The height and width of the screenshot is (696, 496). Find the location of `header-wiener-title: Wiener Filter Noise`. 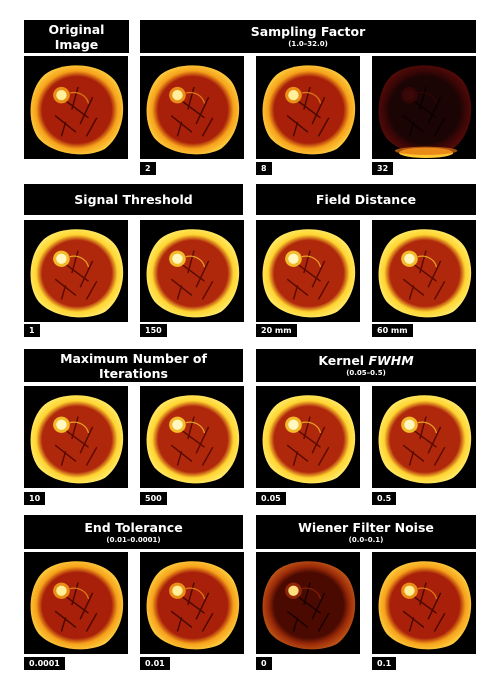

header-wiener-title: Wiener Filter Noise is located at coordinates (366, 527).